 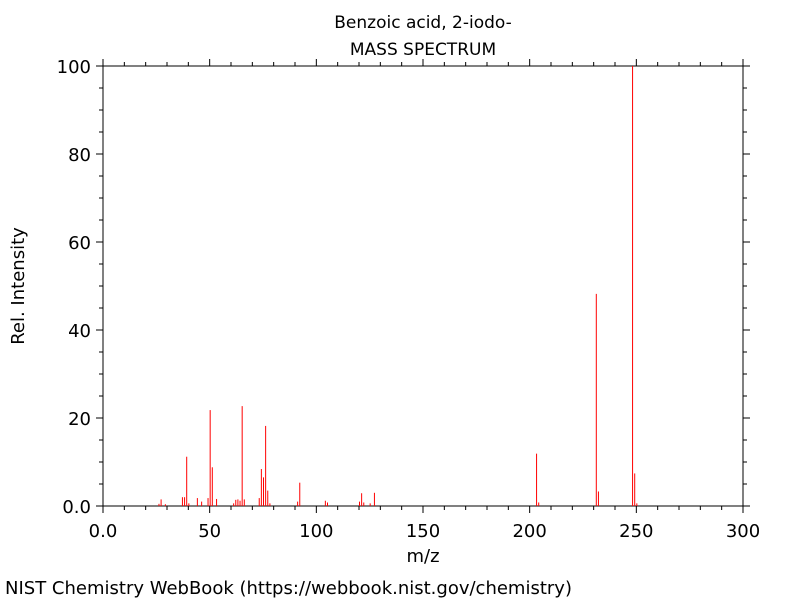 I want to click on x-tick-label: 100, so click(x=316, y=531).